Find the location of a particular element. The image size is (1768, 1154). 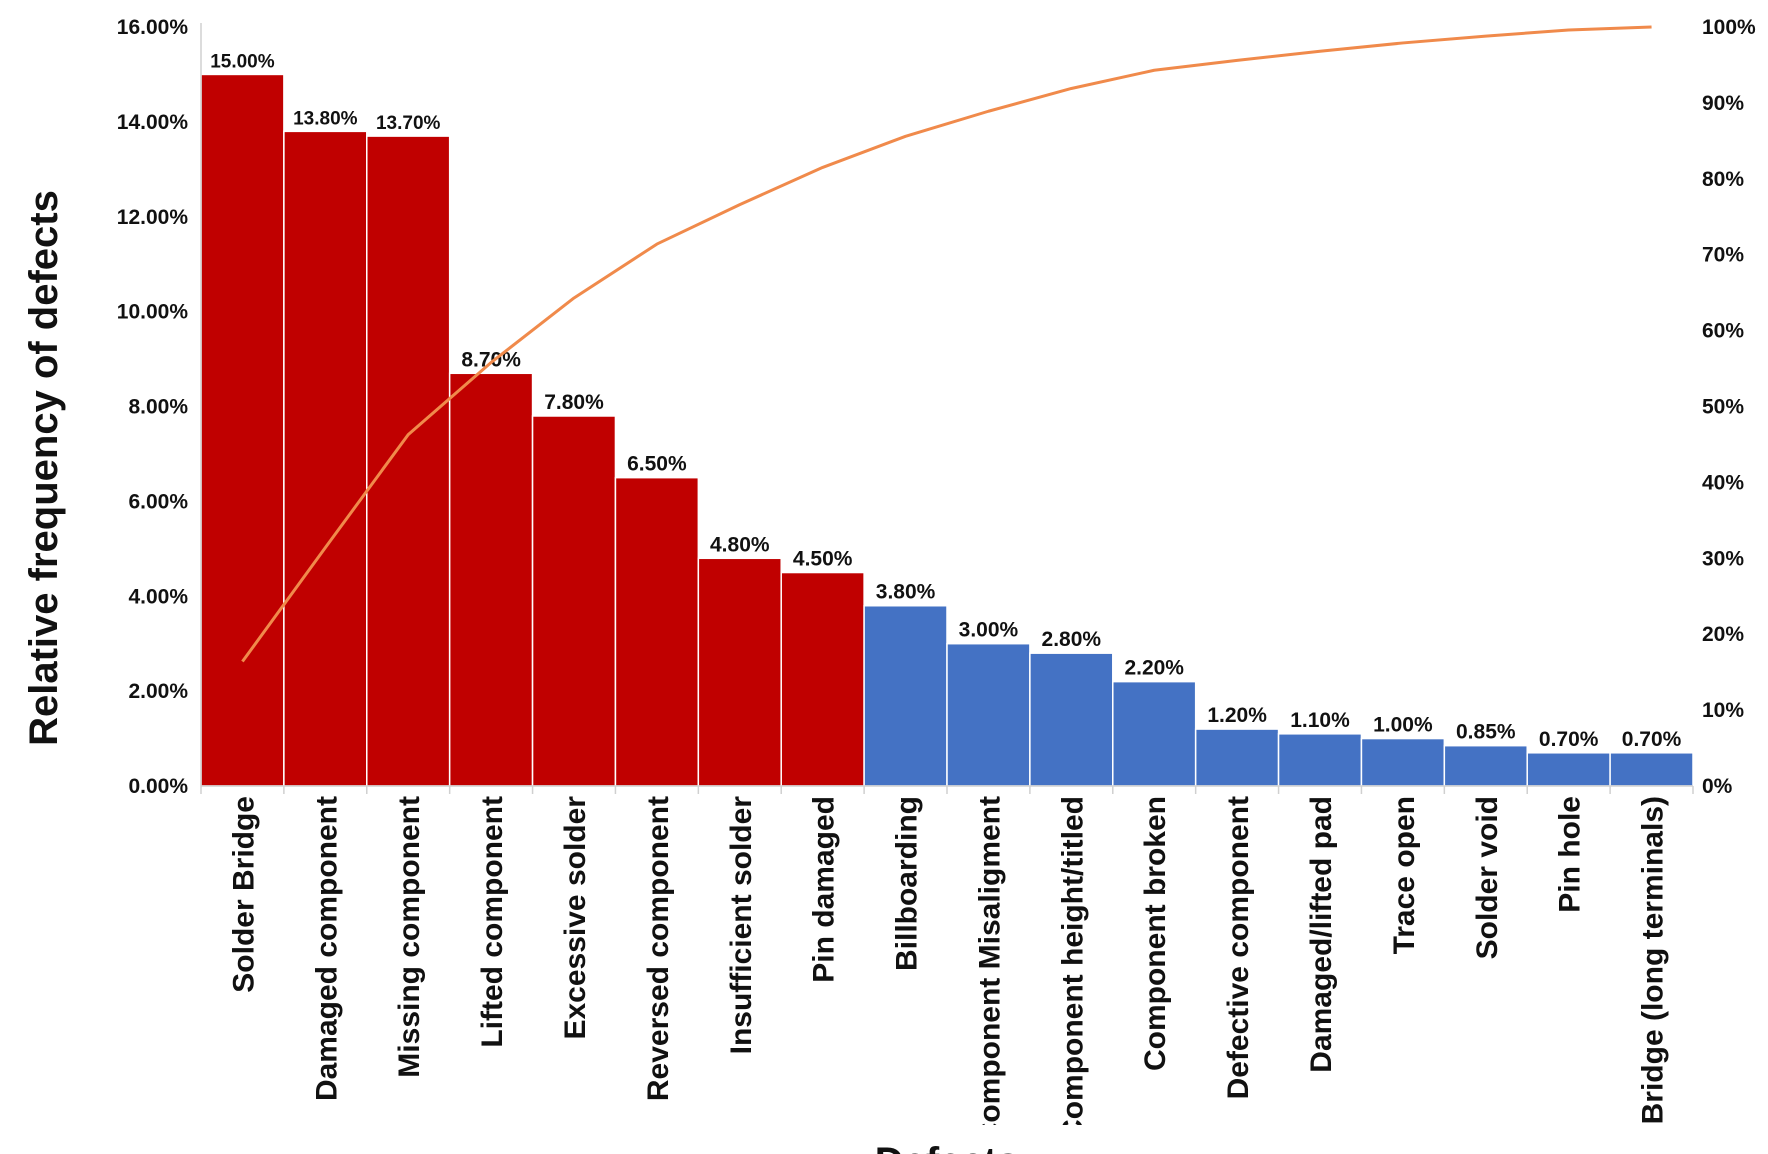

category-label: Lifted component is located at coordinates (492, 922).